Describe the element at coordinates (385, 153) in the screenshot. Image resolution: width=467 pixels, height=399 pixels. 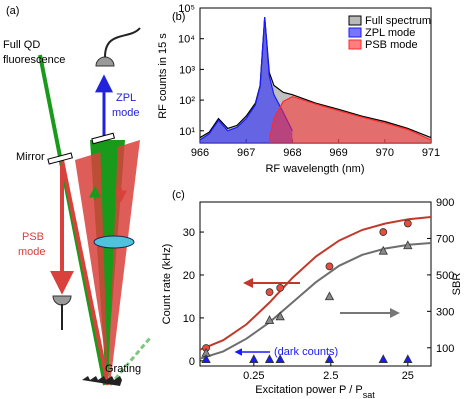
I see `x-tick-label: 970` at that location.